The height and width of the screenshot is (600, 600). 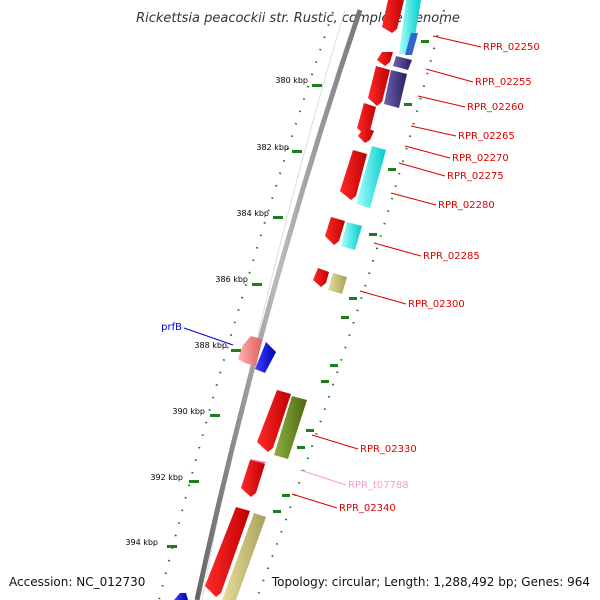 I want to click on gene-label: RPR_02300, so click(x=436, y=304).